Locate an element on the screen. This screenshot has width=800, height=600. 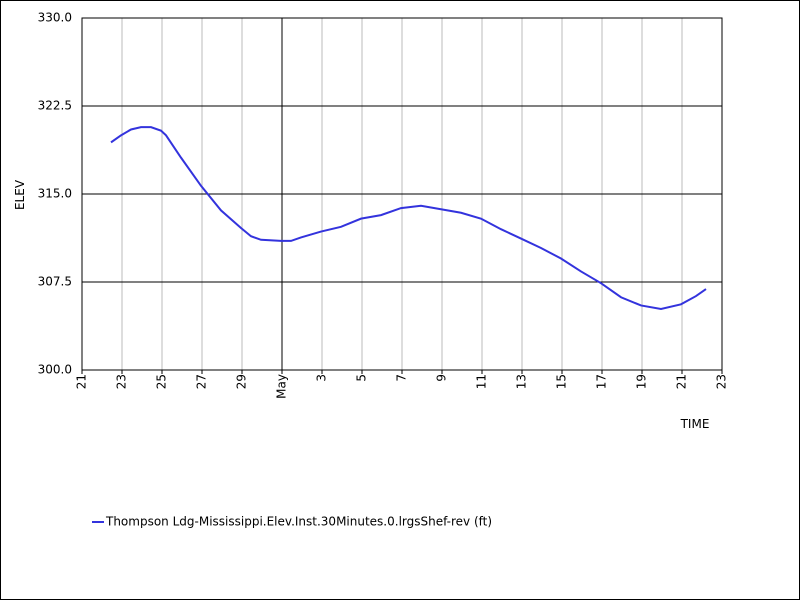
x-tick-label: 29 is located at coordinates (242, 381).